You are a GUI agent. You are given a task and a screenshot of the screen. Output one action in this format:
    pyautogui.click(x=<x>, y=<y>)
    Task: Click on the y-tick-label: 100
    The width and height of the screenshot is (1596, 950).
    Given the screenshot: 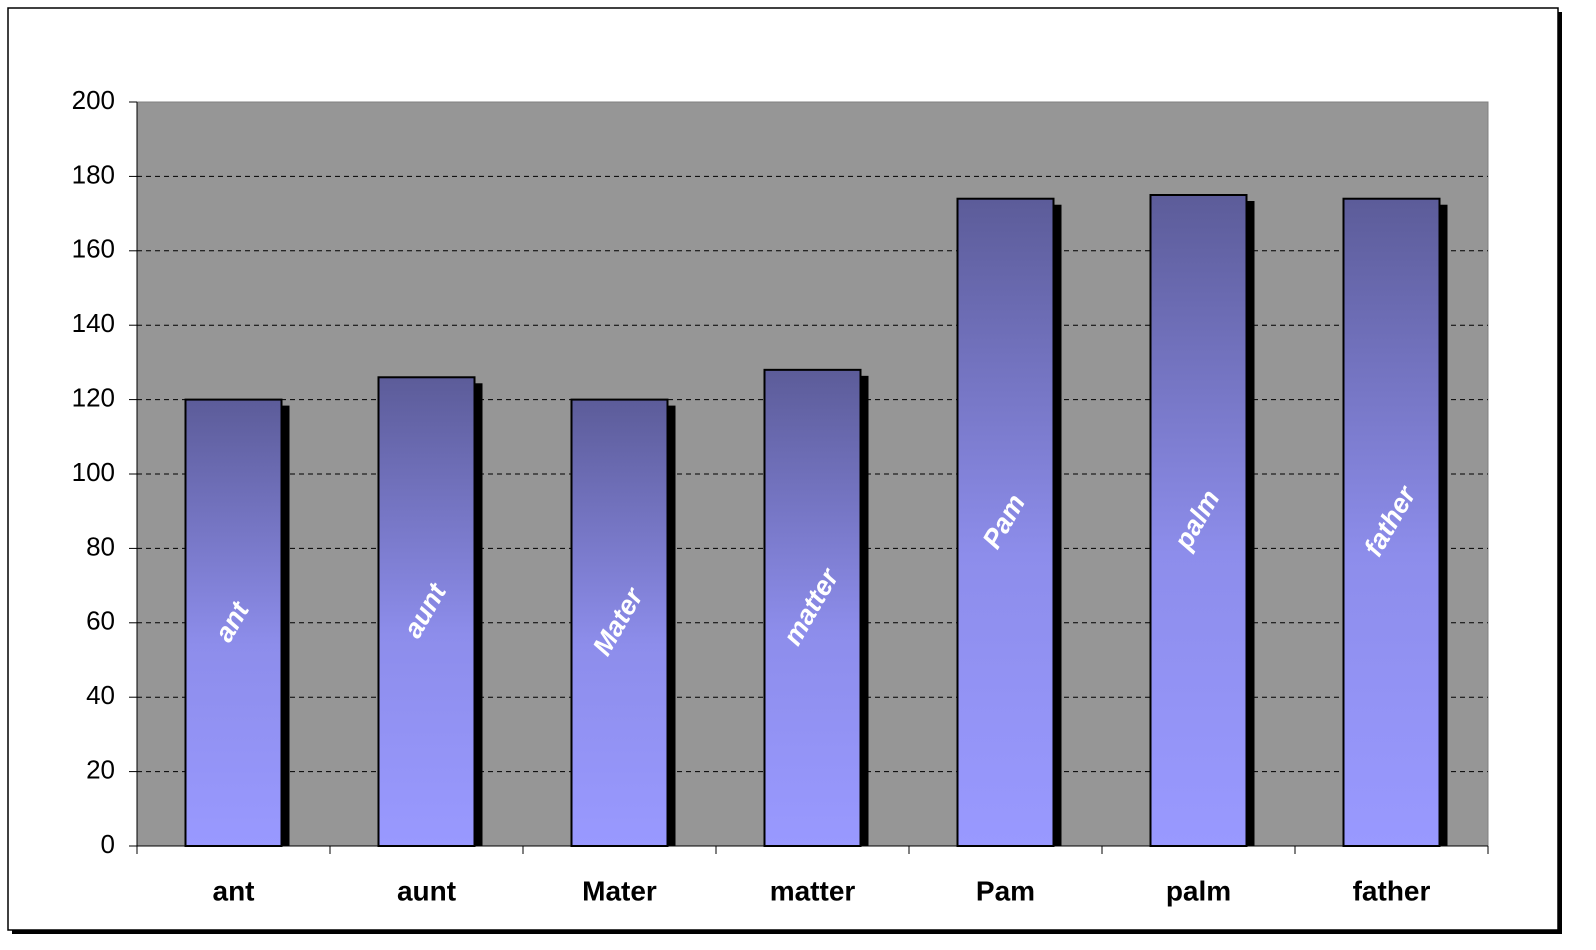 What is the action you would take?
    pyautogui.click(x=93, y=472)
    